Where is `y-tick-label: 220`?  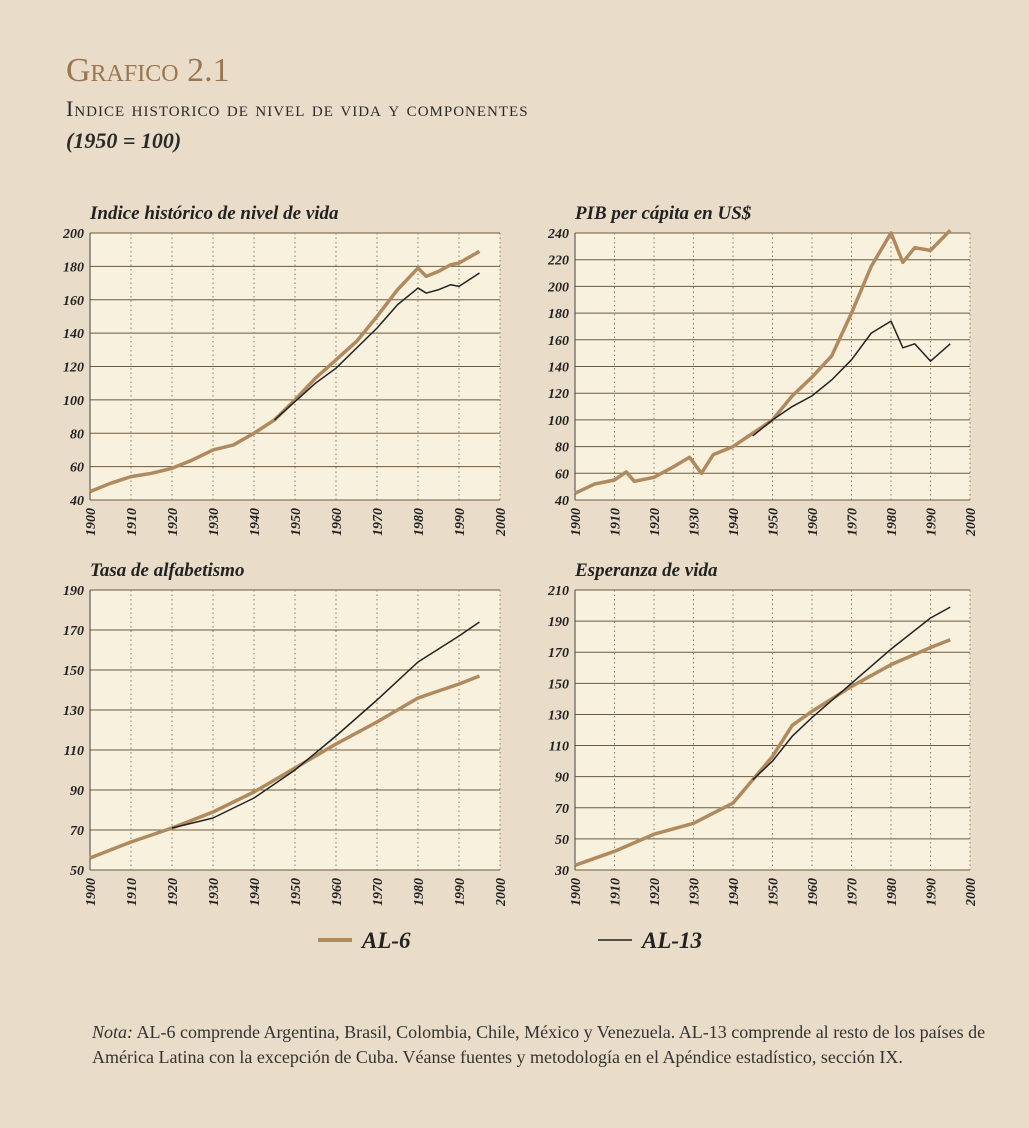
y-tick-label: 220 is located at coordinates (558, 261).